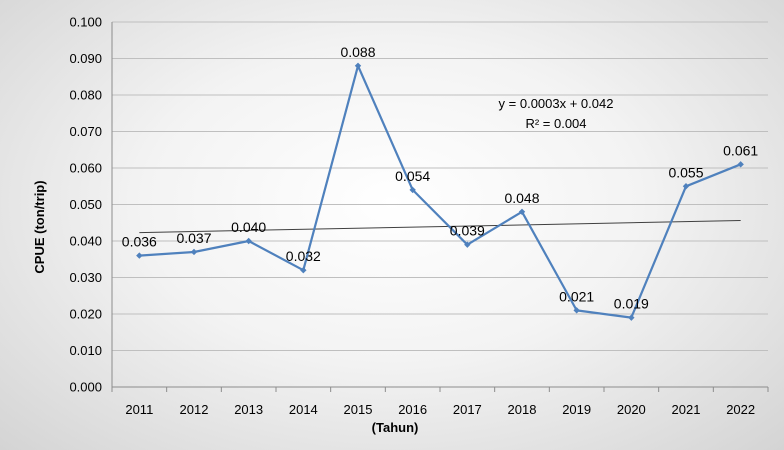 The height and width of the screenshot is (450, 784). I want to click on data-label: 0.036, so click(139, 242).